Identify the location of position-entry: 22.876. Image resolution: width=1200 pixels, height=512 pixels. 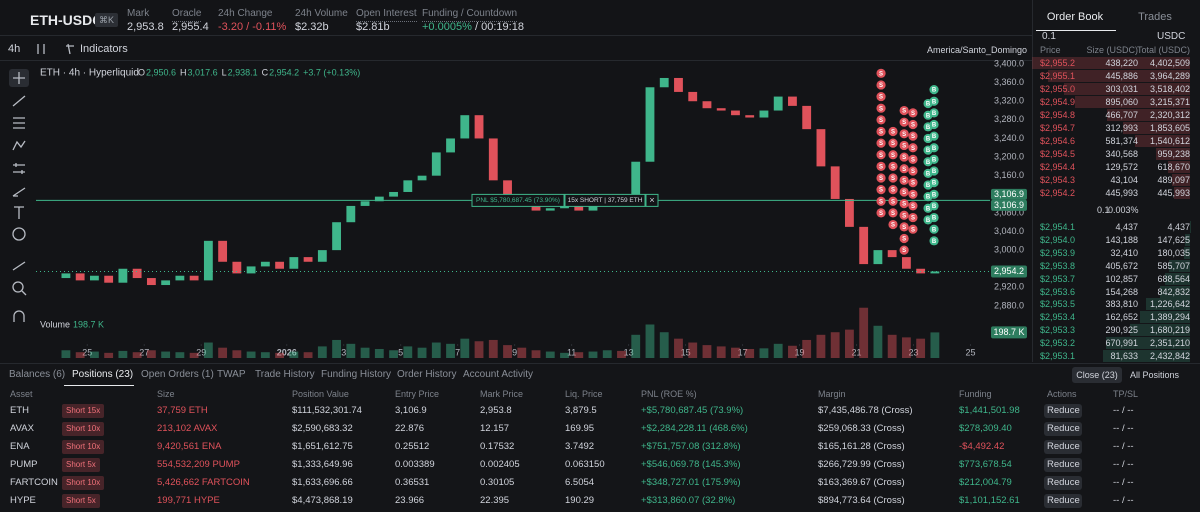
(410, 428).